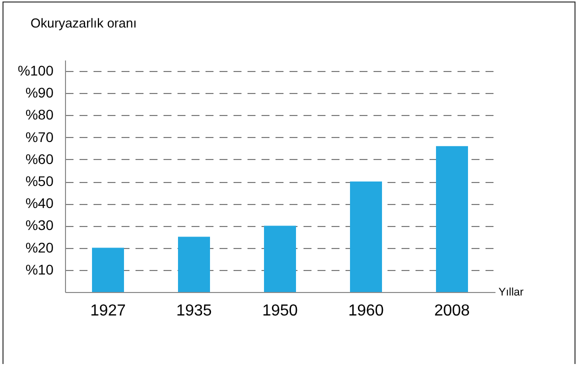  I want to click on y-tick-label: %100, so click(36, 70).